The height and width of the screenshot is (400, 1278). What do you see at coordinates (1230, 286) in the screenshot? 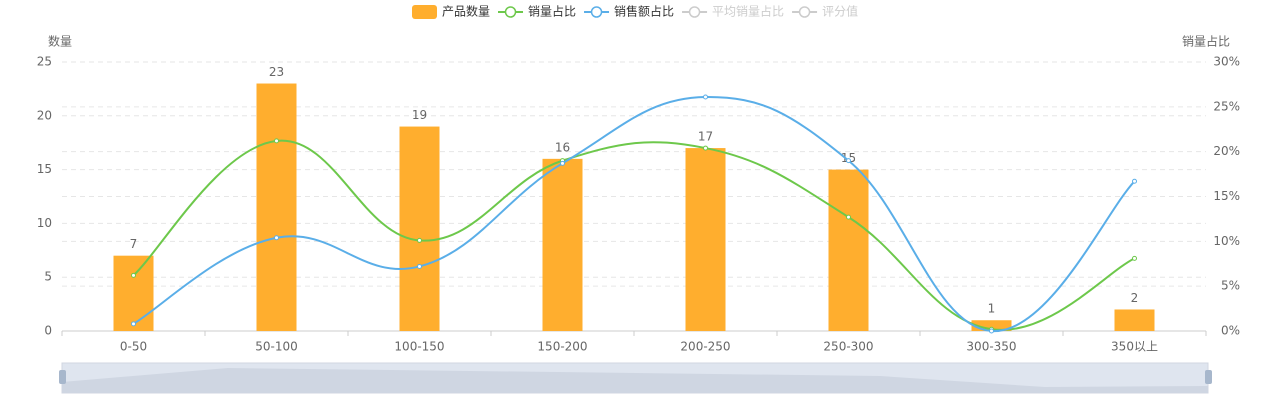
I see `y2-tick-label: 5%` at bounding box center [1230, 286].